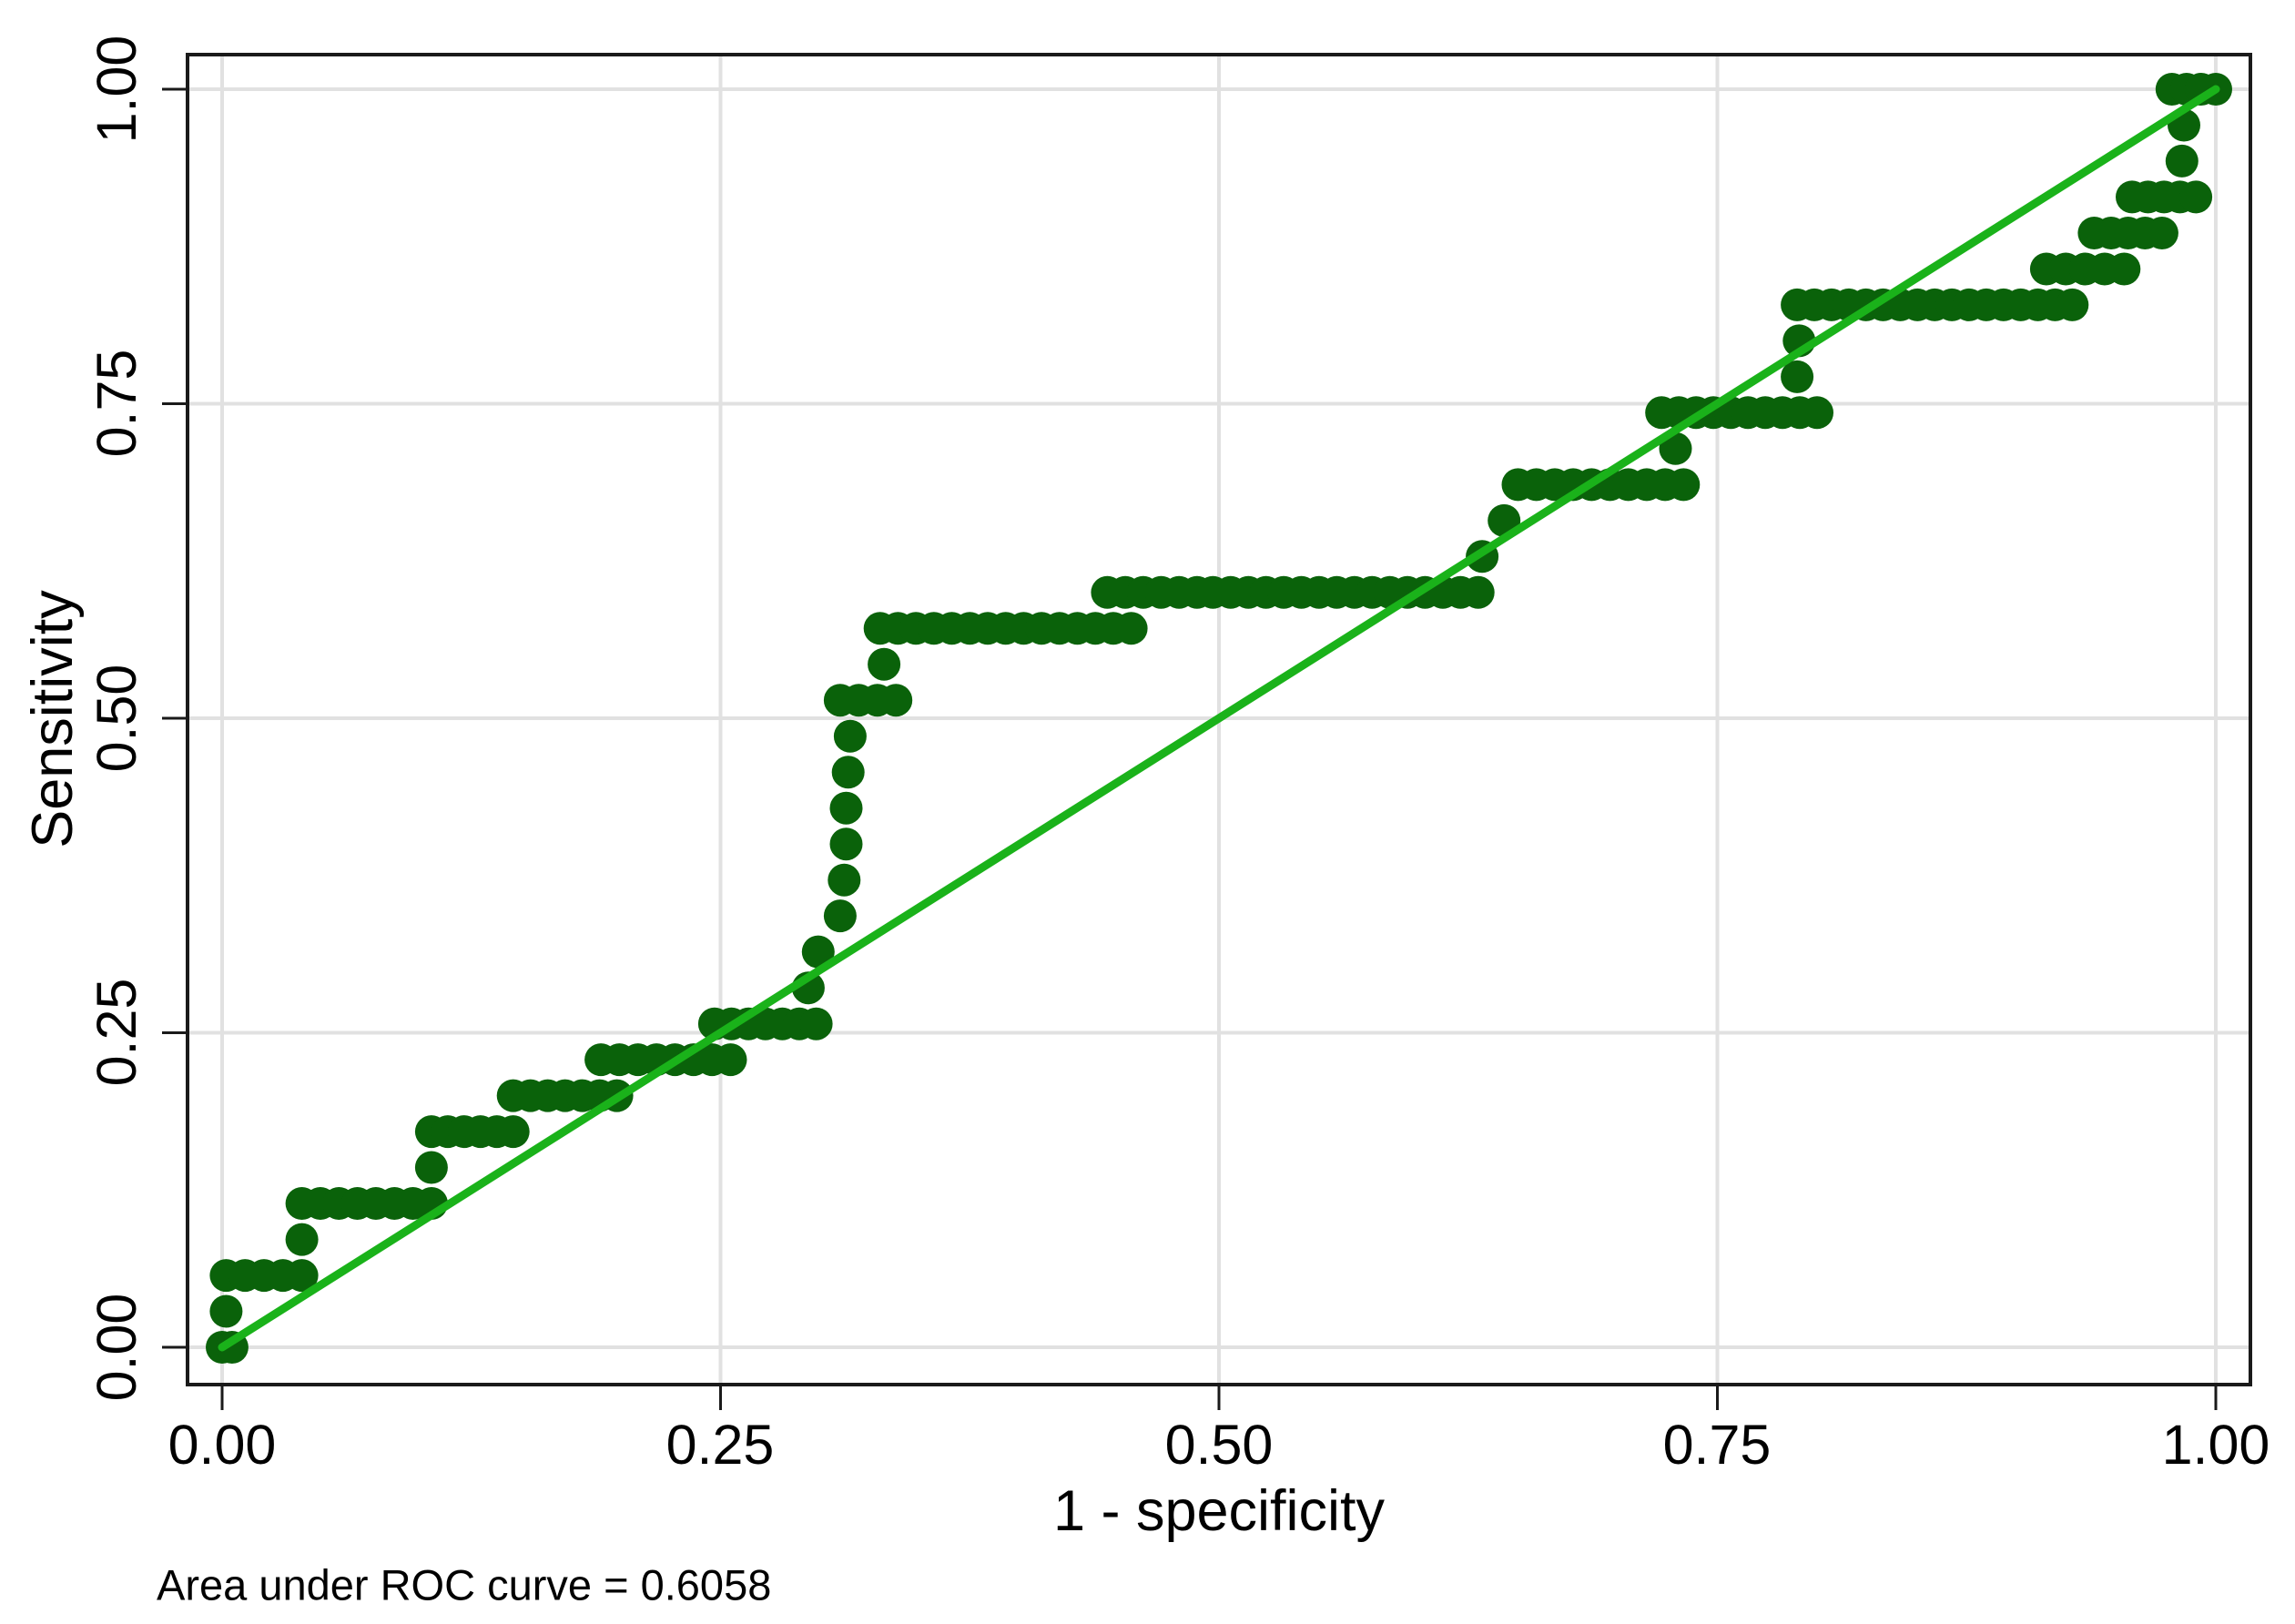  I want to click on x-tick-label-25: 0.25, so click(720, 1445).